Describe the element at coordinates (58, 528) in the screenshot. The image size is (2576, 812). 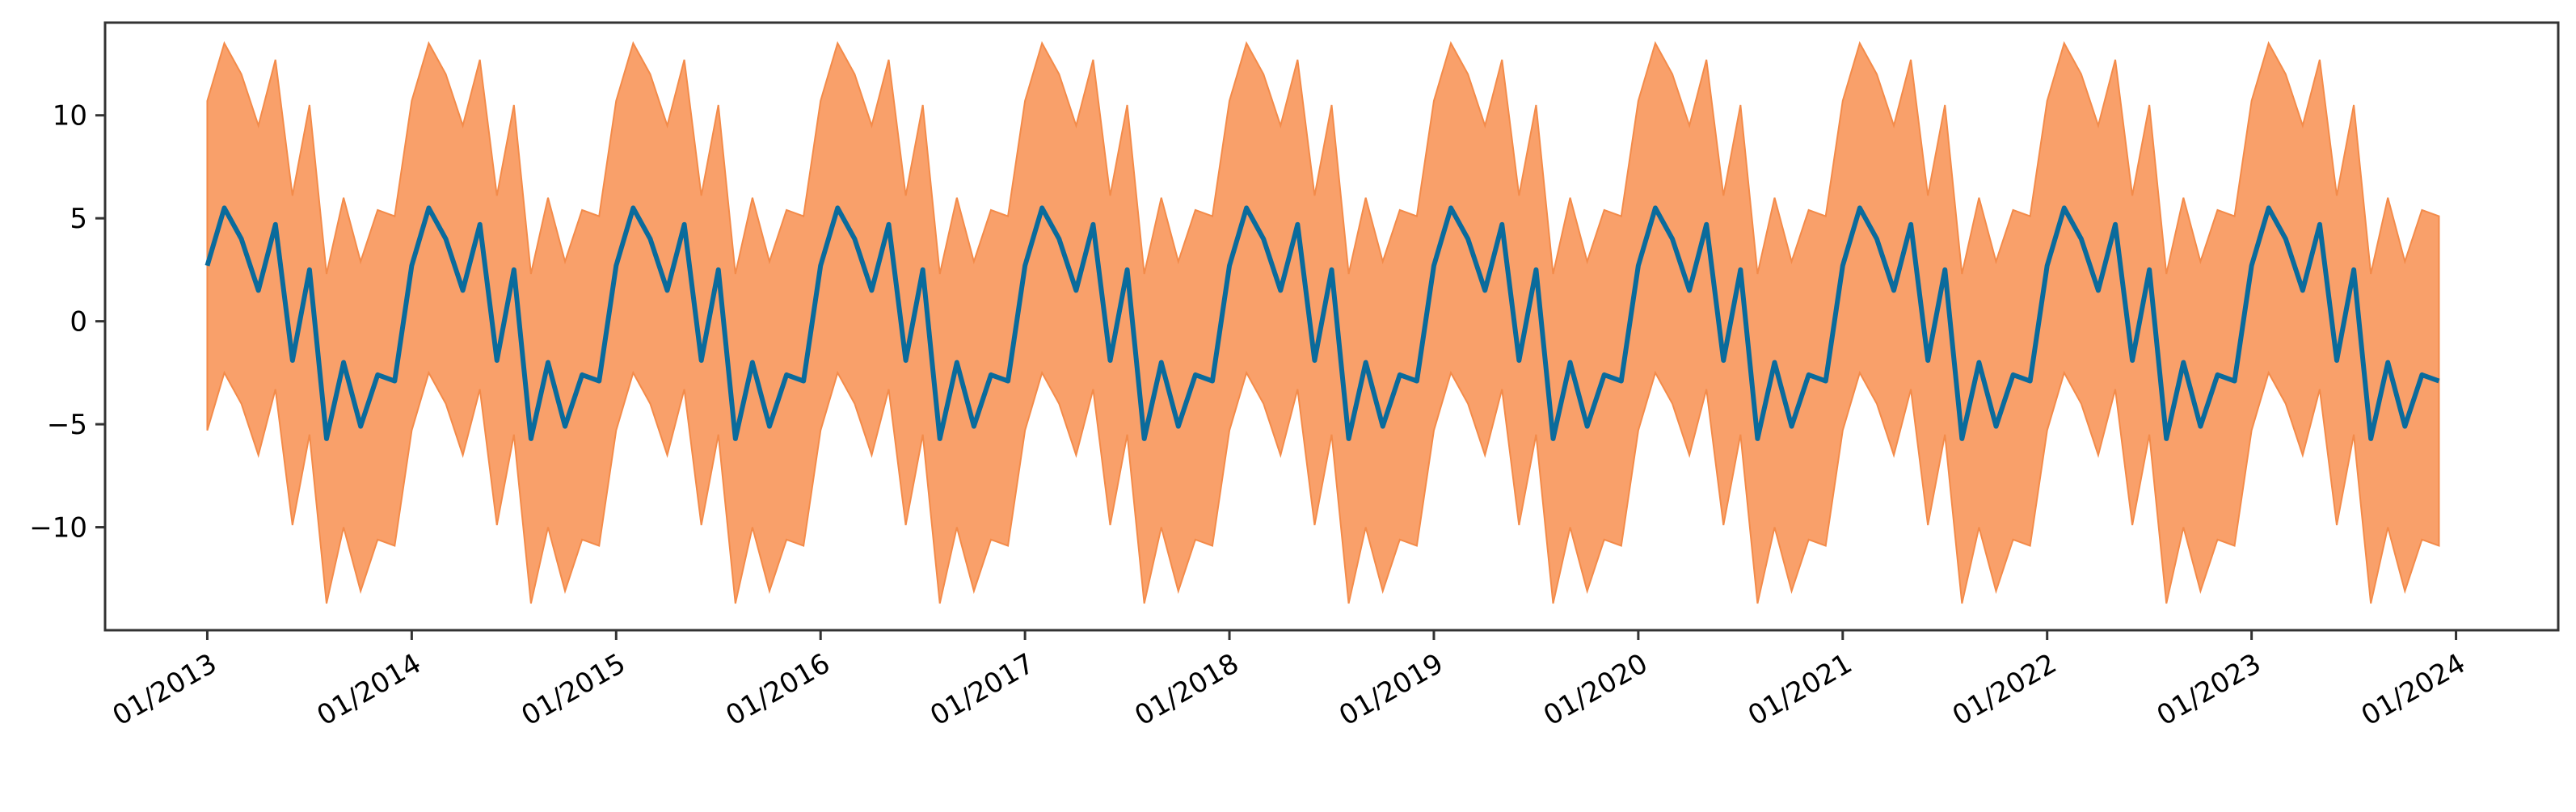
I see `y-tick-label: −10` at that location.